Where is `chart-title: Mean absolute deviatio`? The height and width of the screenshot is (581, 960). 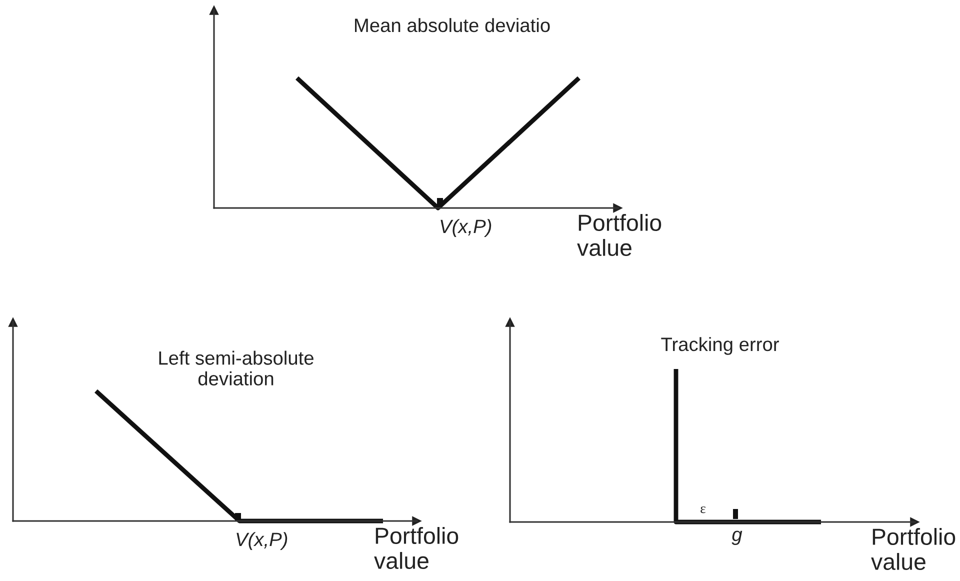 chart-title: Mean absolute deviatio is located at coordinates (452, 25).